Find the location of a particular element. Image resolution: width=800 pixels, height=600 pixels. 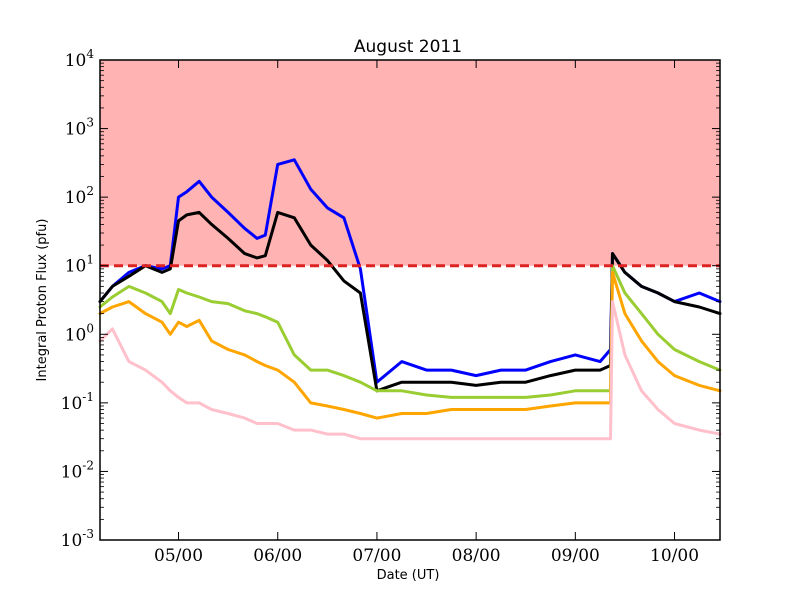

y-tick-label: 10⁻¹ is located at coordinates (77, 402).